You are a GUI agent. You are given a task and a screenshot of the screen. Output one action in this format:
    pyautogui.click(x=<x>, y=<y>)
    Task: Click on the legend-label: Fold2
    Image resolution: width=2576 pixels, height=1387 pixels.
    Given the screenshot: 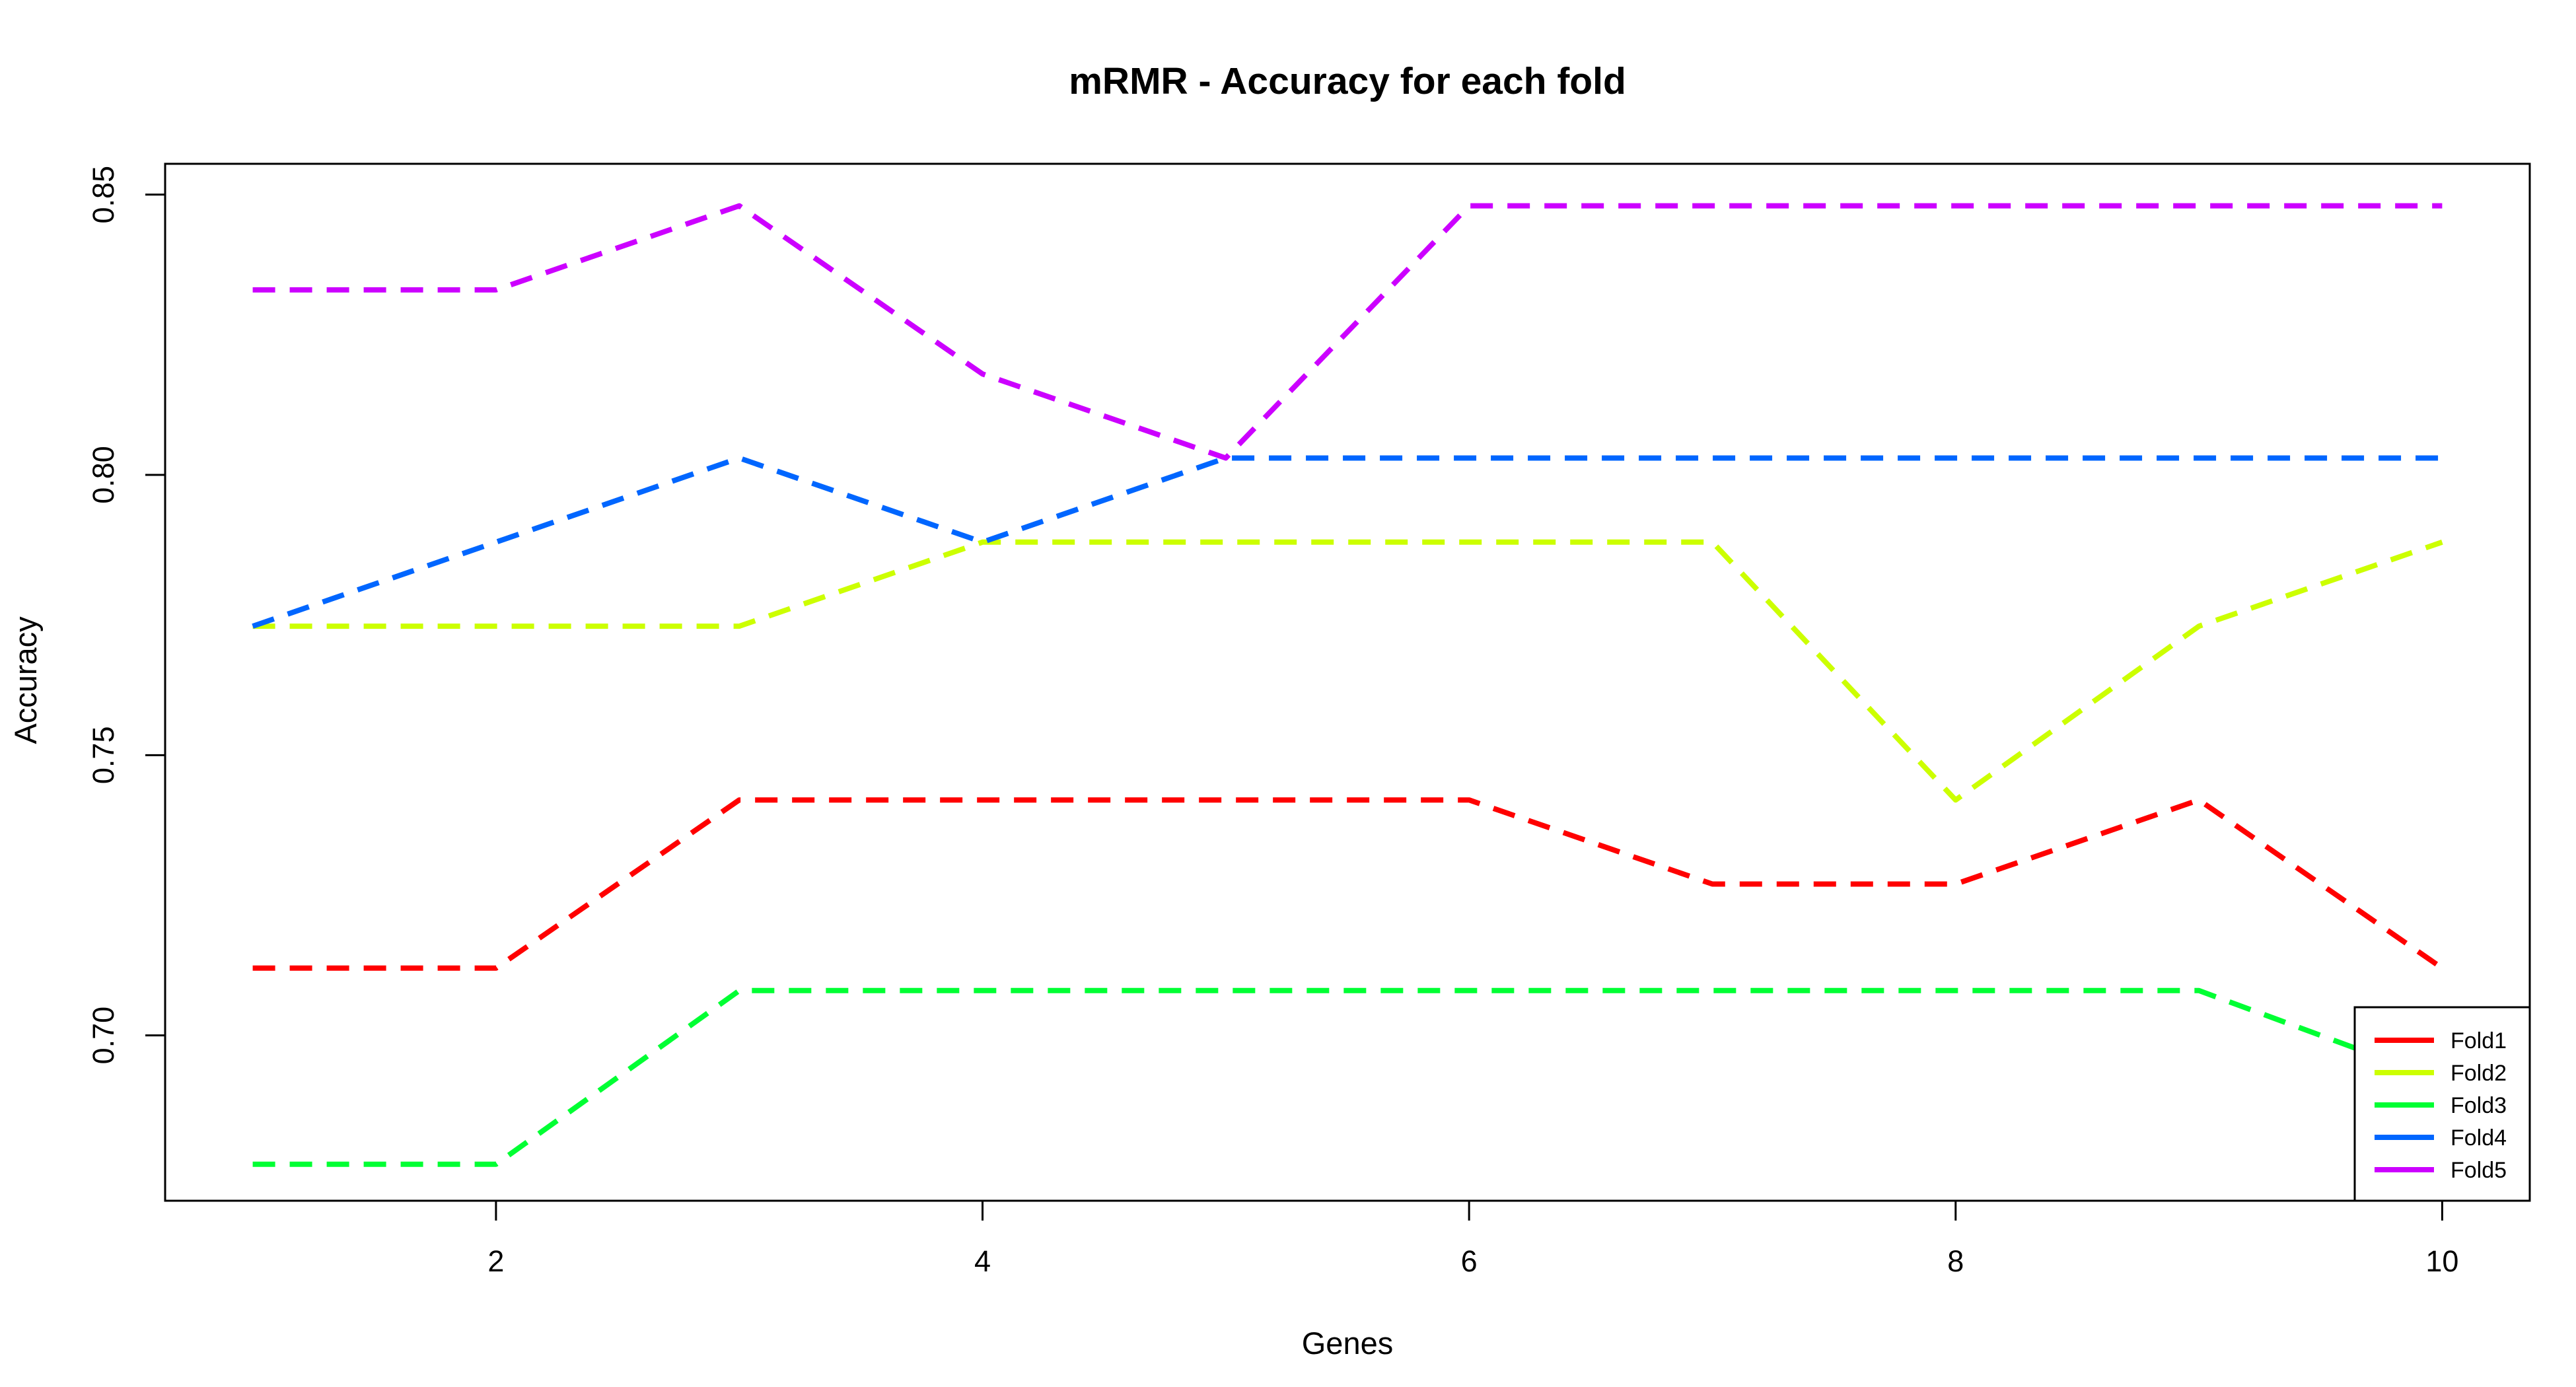 What is the action you would take?
    pyautogui.click(x=2479, y=1073)
    